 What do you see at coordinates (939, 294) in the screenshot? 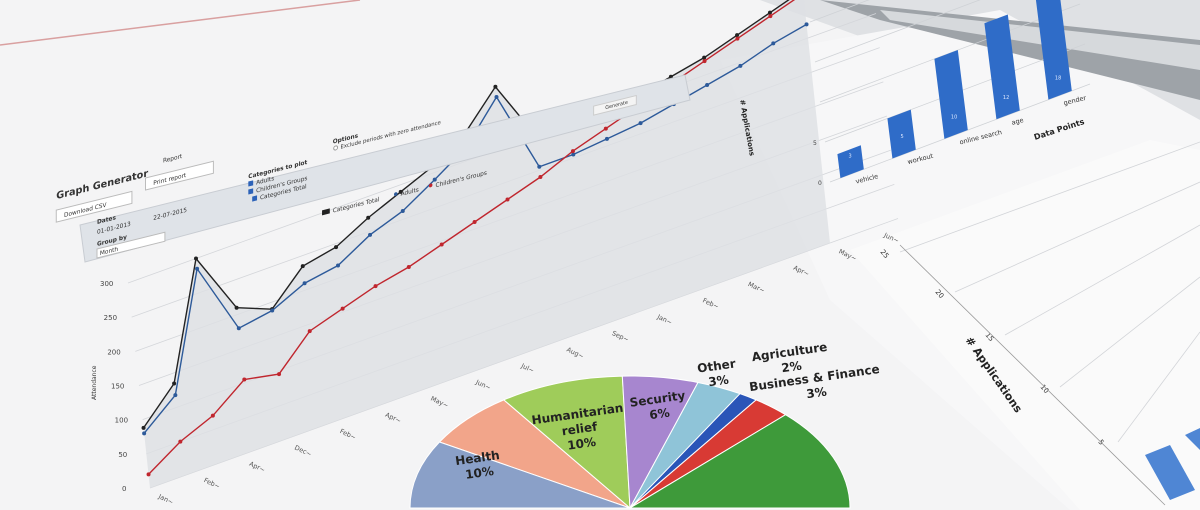
I see `y-tick-label: 20` at bounding box center [939, 294].